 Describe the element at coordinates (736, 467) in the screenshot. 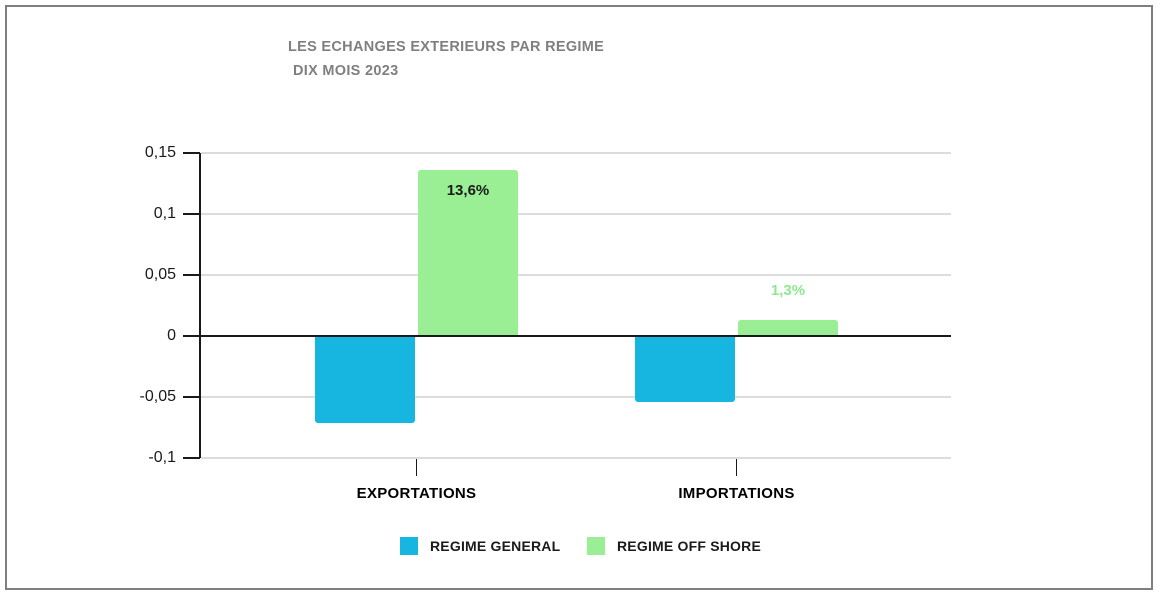

I see `x-axis-tick-importations` at that location.